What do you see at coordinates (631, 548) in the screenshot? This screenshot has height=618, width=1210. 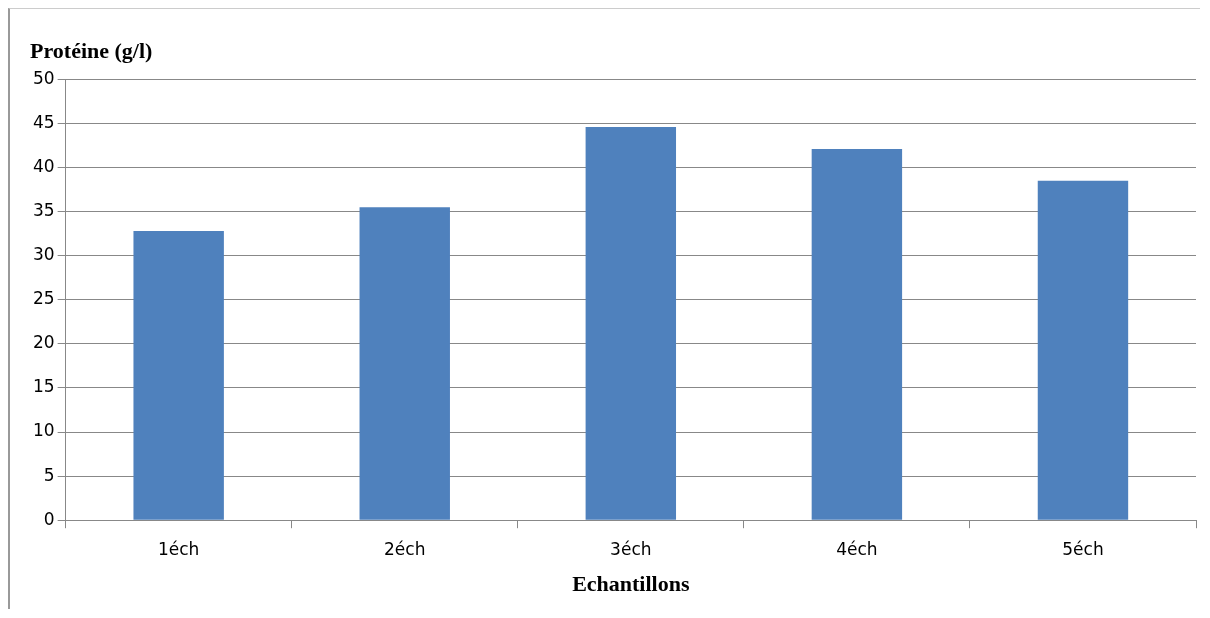 I see `x-tick-label: 3éch` at bounding box center [631, 548].